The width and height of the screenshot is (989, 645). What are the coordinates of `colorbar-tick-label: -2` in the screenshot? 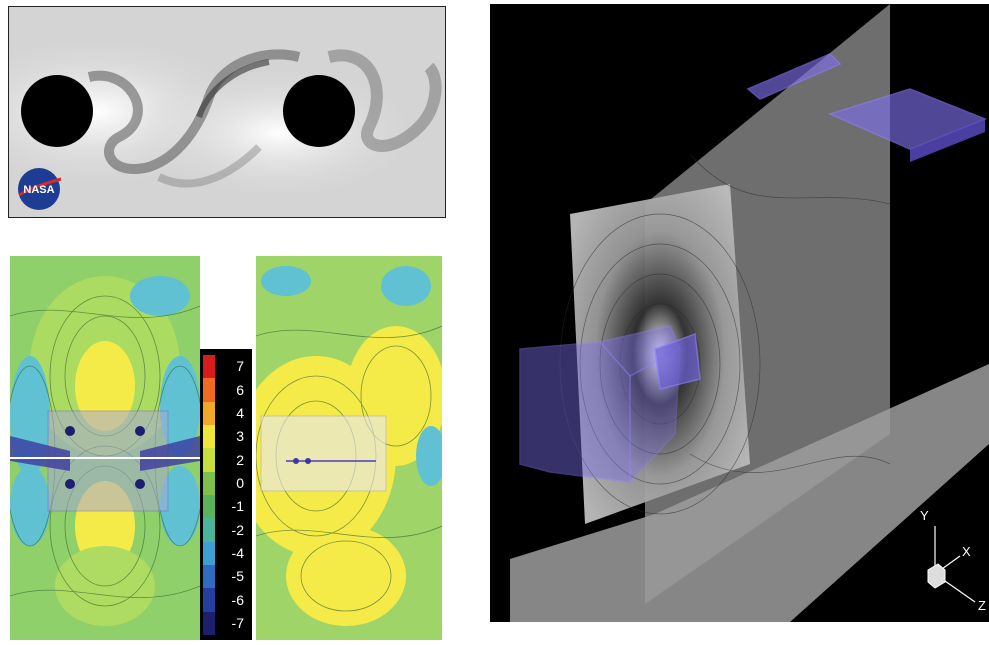 It's located at (237, 529).